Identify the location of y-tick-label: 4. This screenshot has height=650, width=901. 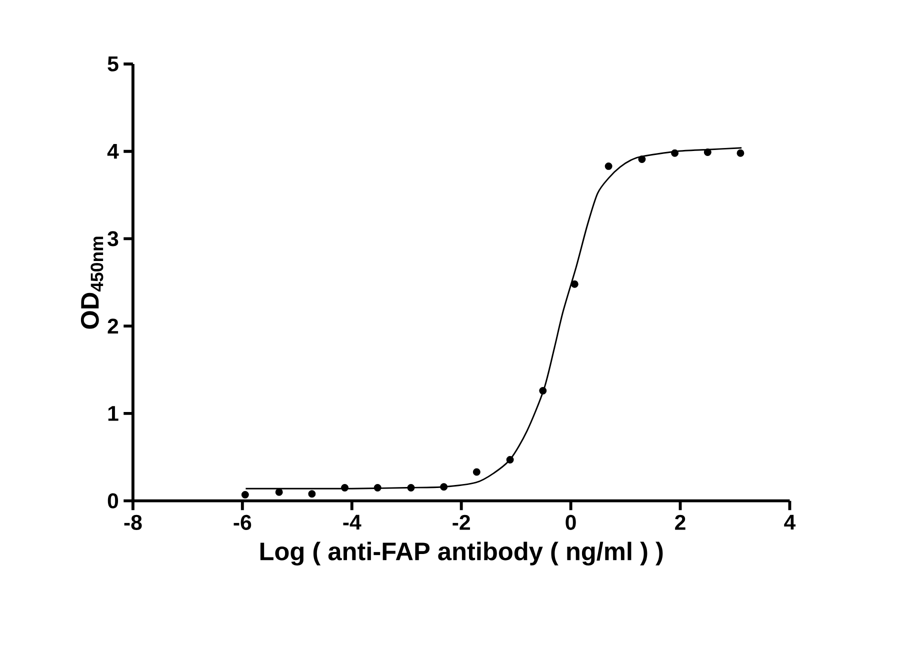
(113, 151).